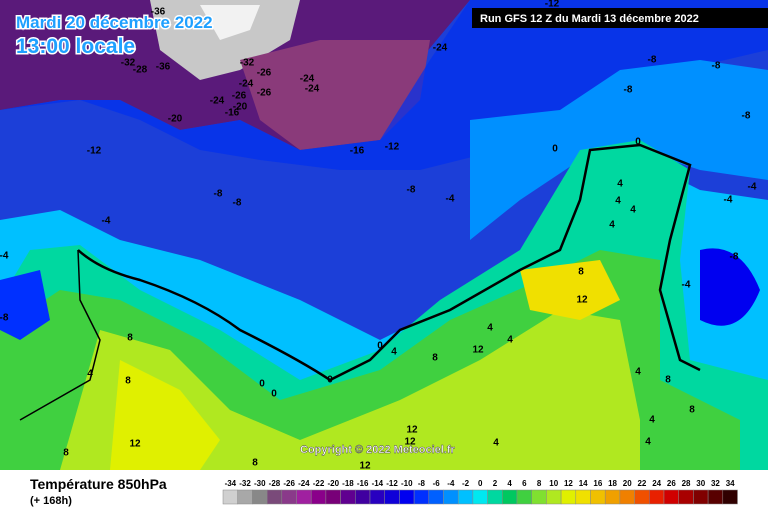  I want to click on contour-label: -26, so click(264, 73).